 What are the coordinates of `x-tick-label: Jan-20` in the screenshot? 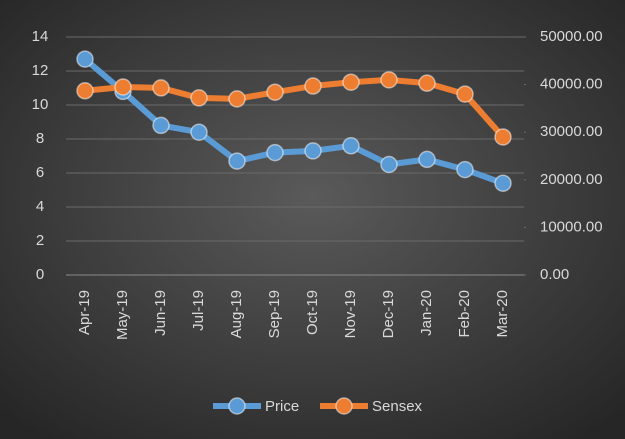 It's located at (426, 313).